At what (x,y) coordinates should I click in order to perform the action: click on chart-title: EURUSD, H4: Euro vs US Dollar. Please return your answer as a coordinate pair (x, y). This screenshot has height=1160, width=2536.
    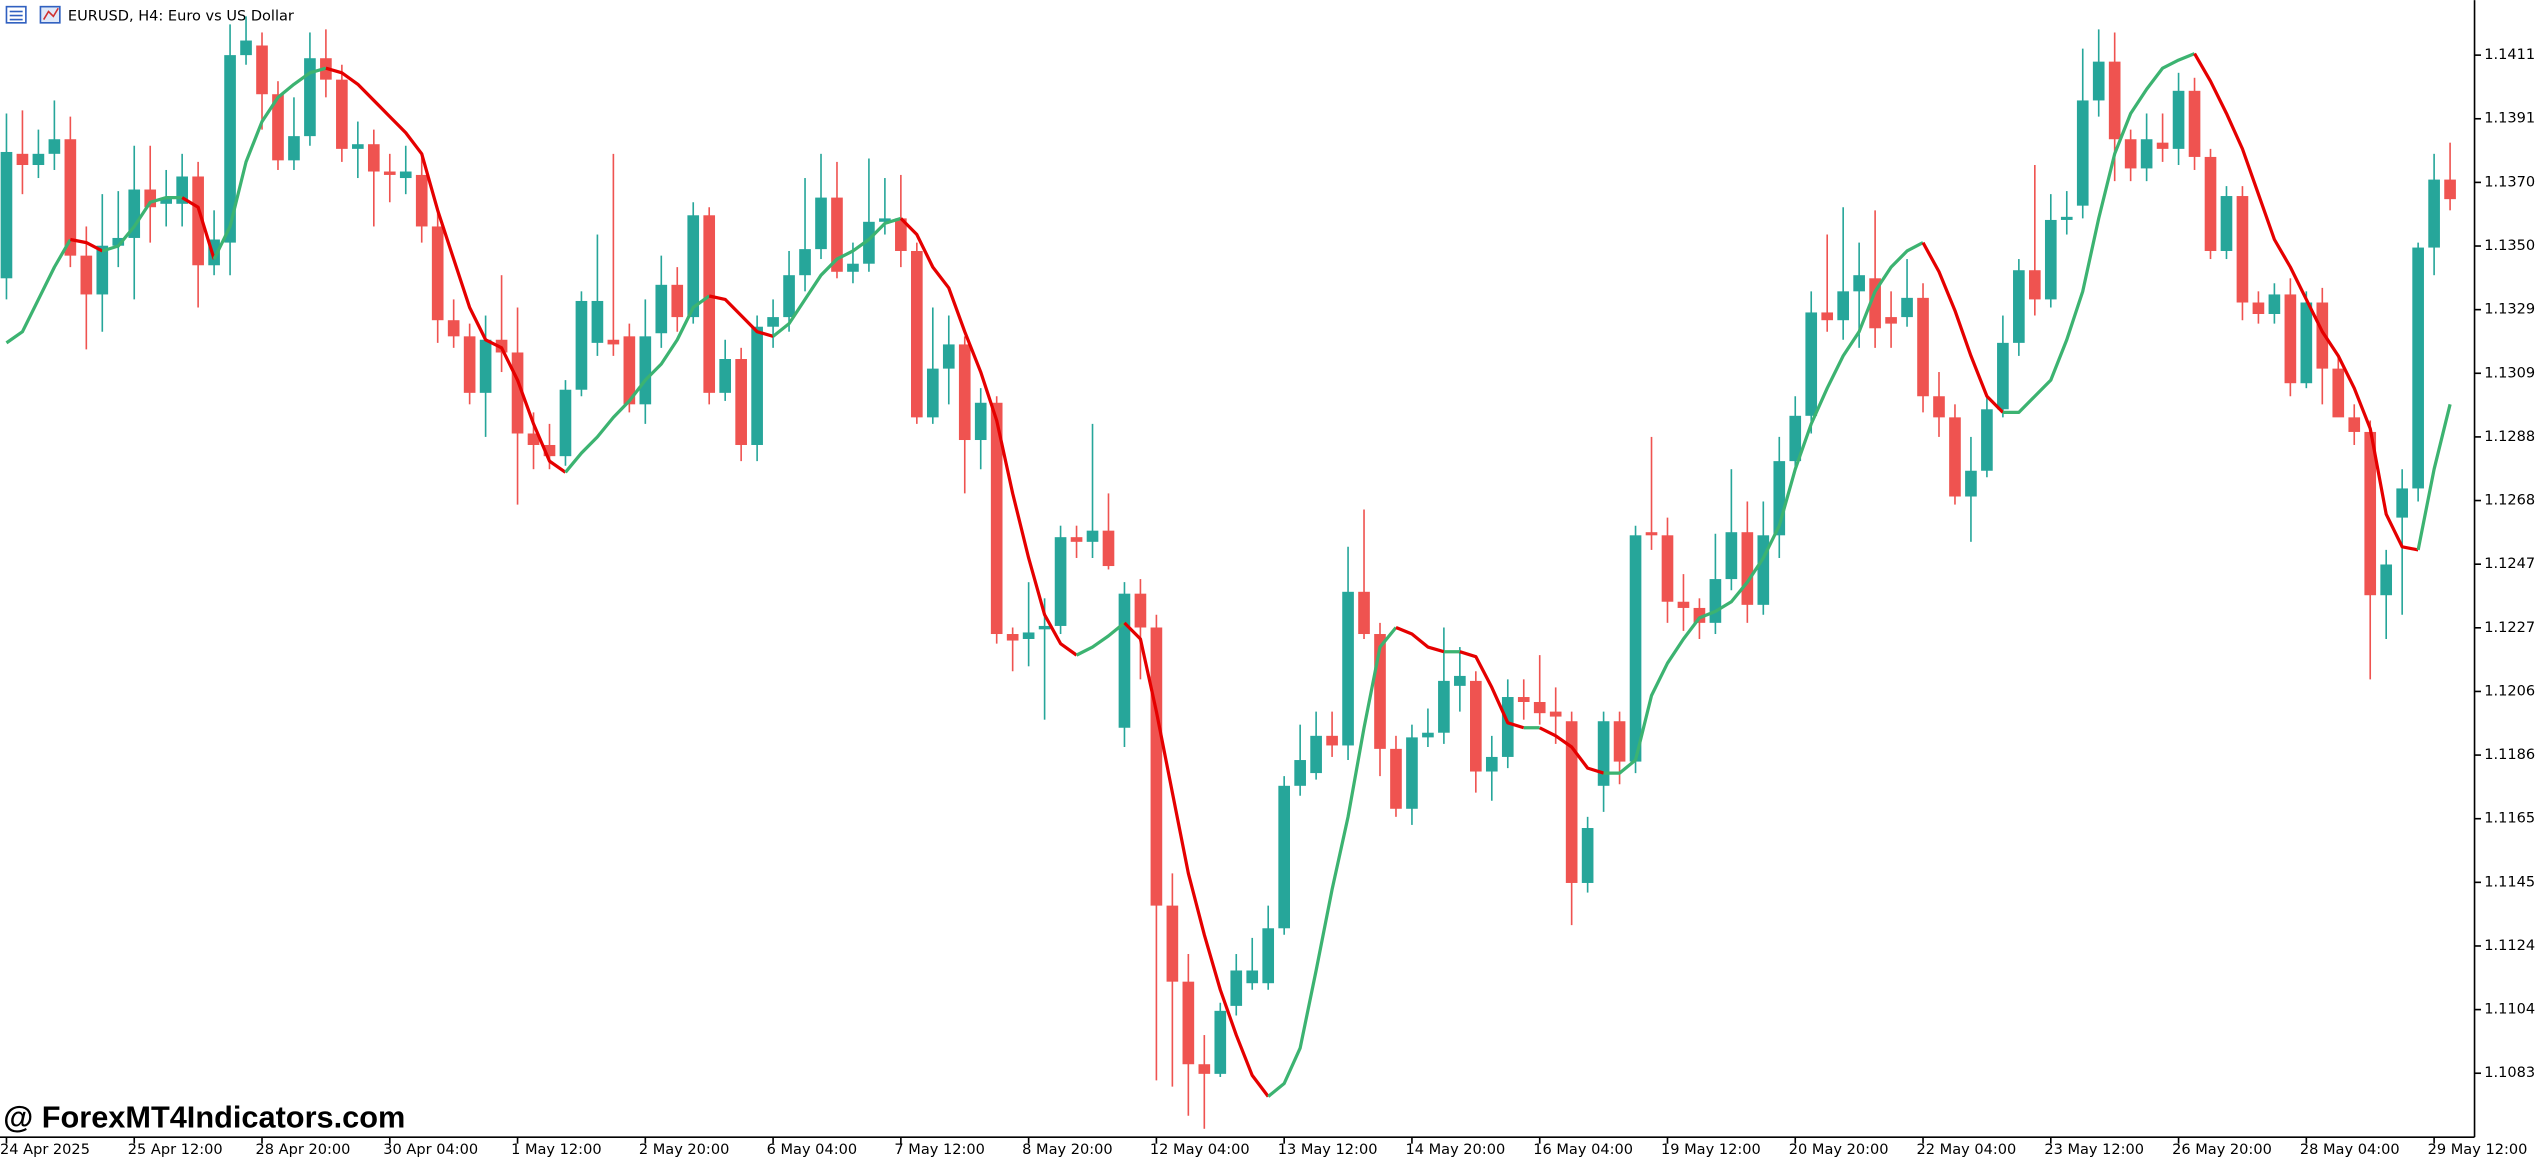
    Looking at the image, I should click on (181, 15).